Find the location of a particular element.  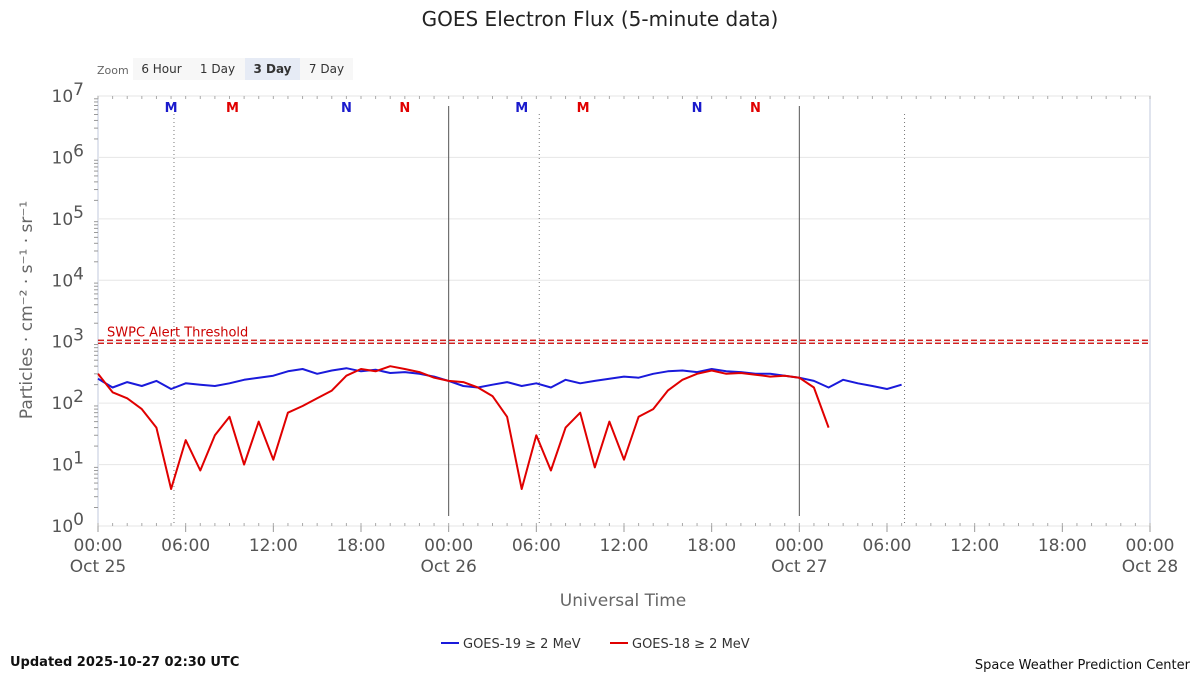

y-tick-label: 10¹ is located at coordinates (68, 462).